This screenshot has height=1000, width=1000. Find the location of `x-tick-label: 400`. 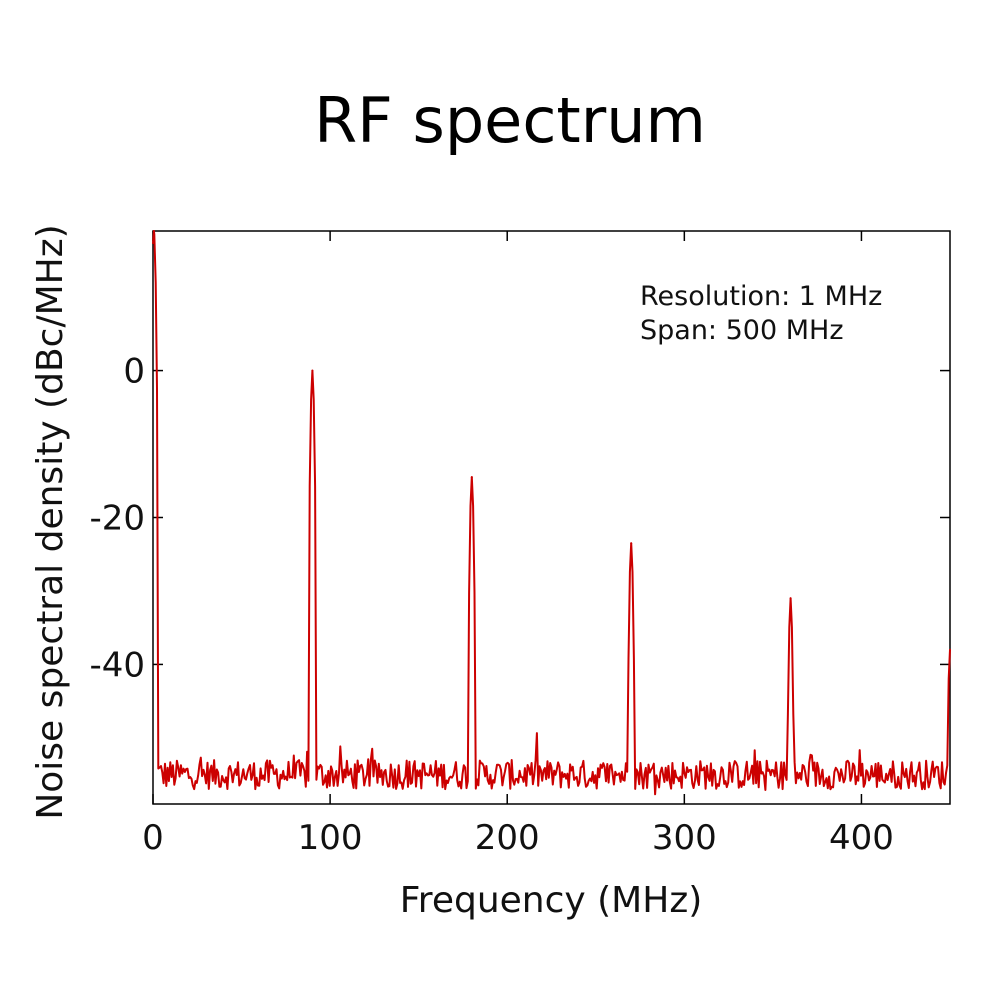

x-tick-label: 400 is located at coordinates (861, 838).